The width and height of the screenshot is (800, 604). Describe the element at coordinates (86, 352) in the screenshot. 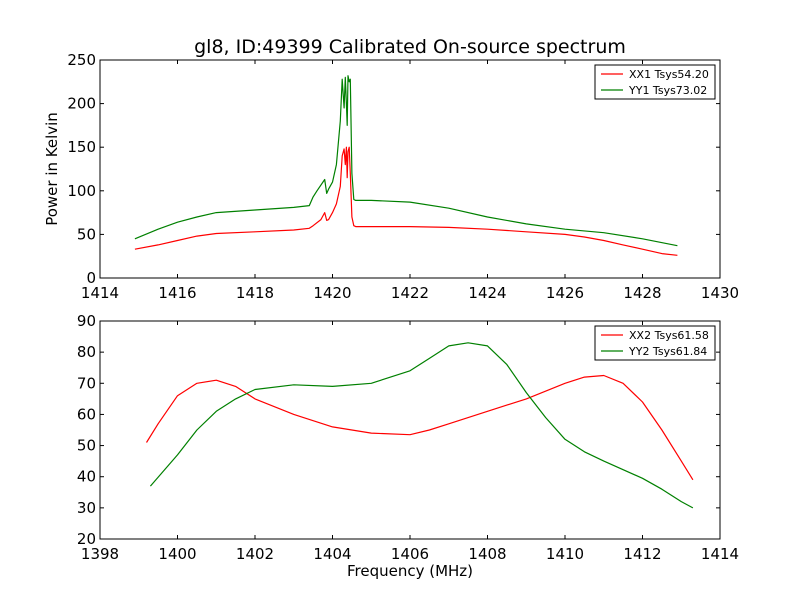

I see `y-tick-label: 80` at that location.